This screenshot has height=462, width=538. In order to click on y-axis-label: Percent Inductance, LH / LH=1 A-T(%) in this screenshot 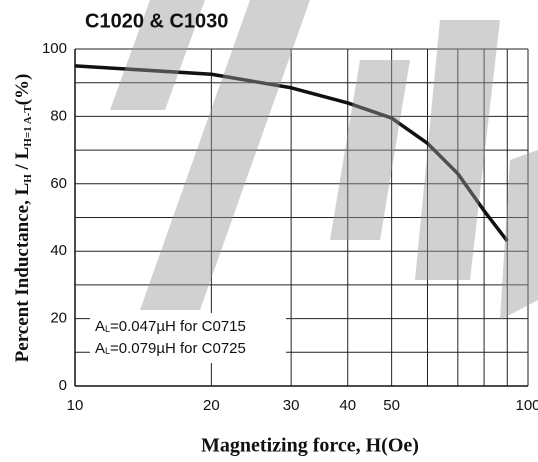, I will do `click(22, 218)`.